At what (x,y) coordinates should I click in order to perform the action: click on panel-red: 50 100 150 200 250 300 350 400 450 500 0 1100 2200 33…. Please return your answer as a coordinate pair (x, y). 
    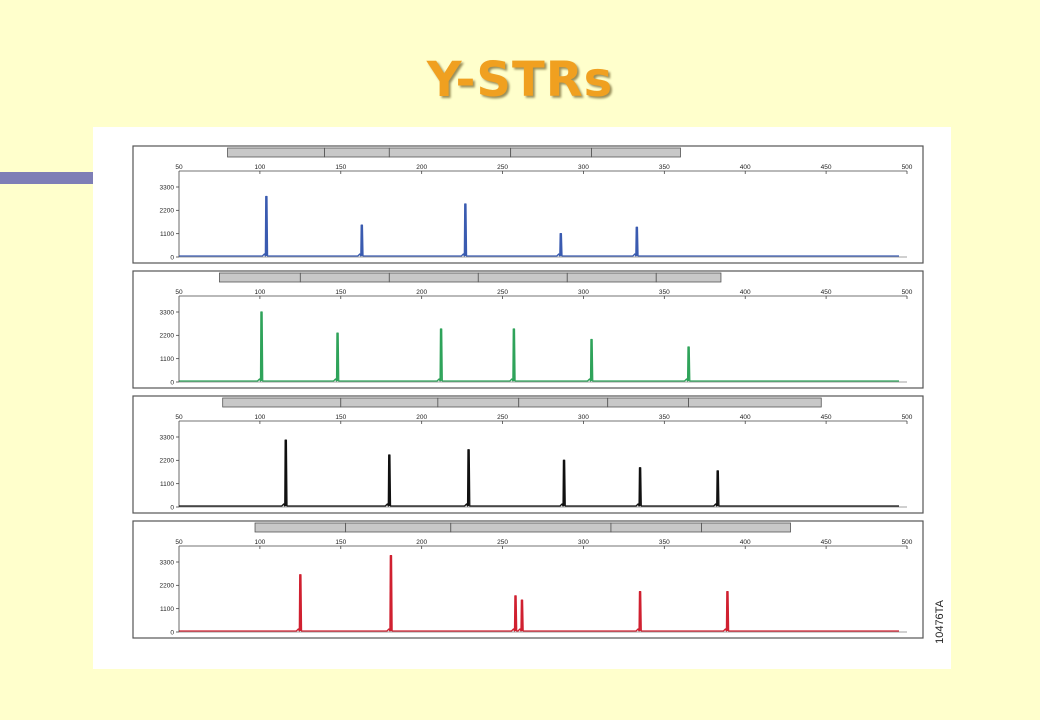
    Looking at the image, I should click on (528, 579).